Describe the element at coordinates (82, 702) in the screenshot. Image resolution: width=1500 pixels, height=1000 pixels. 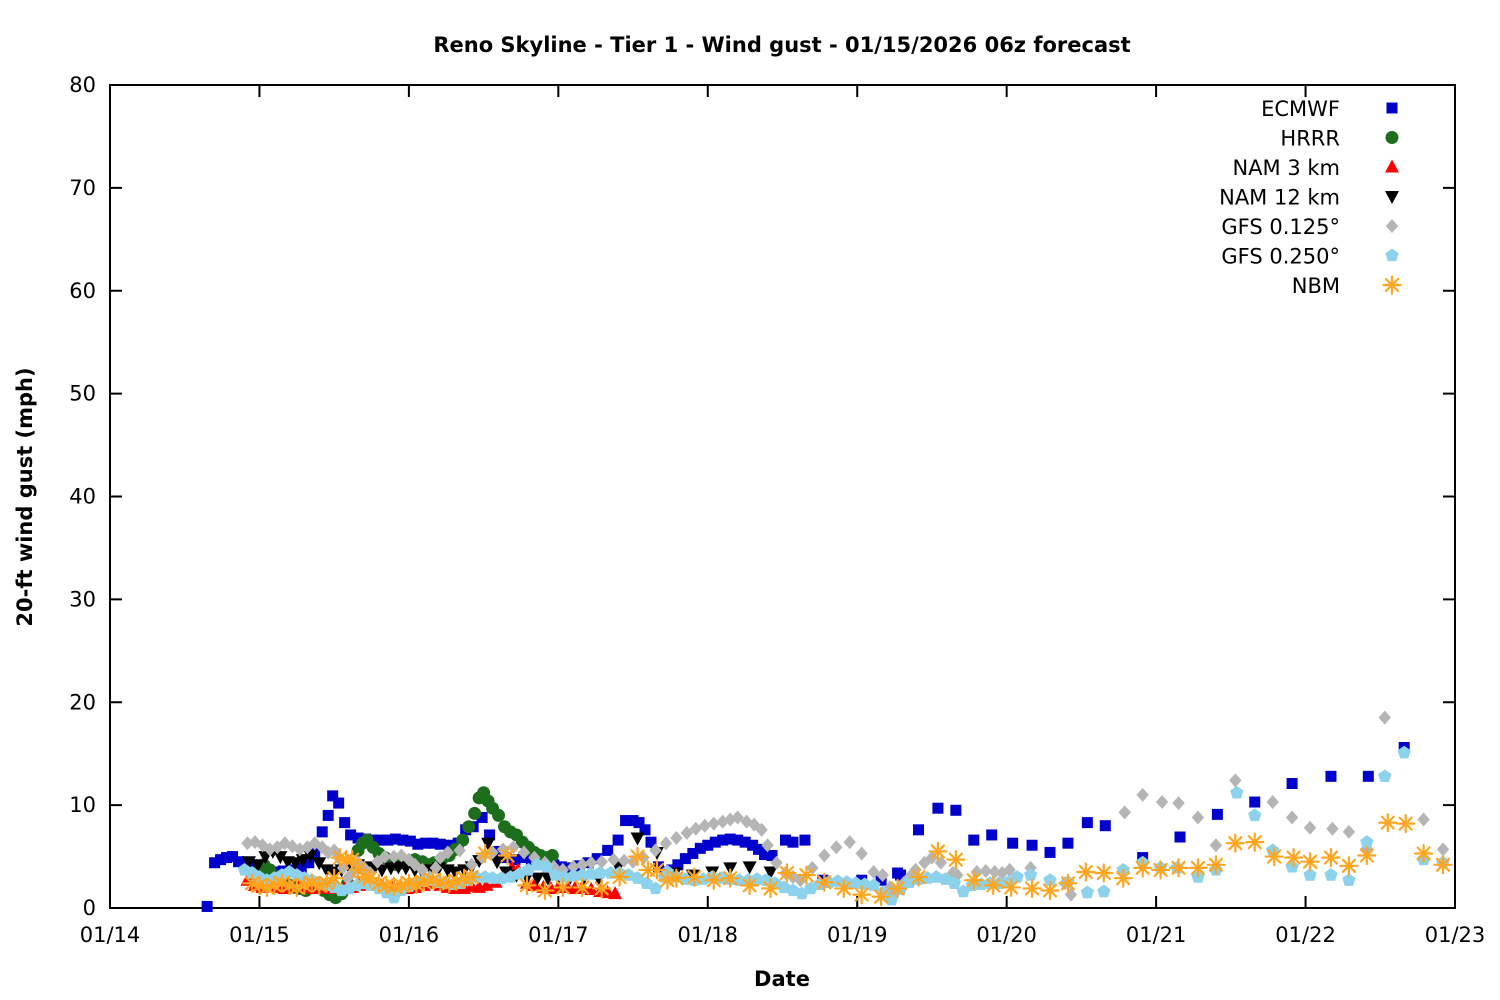
I see `y-tick-label: 20` at that location.